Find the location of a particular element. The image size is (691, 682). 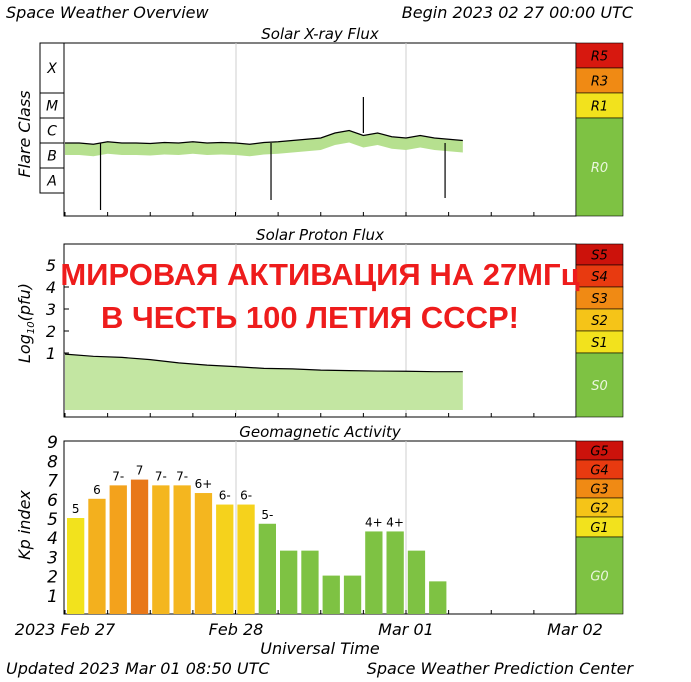

s-scale-label: S3 is located at coordinates (599, 299).